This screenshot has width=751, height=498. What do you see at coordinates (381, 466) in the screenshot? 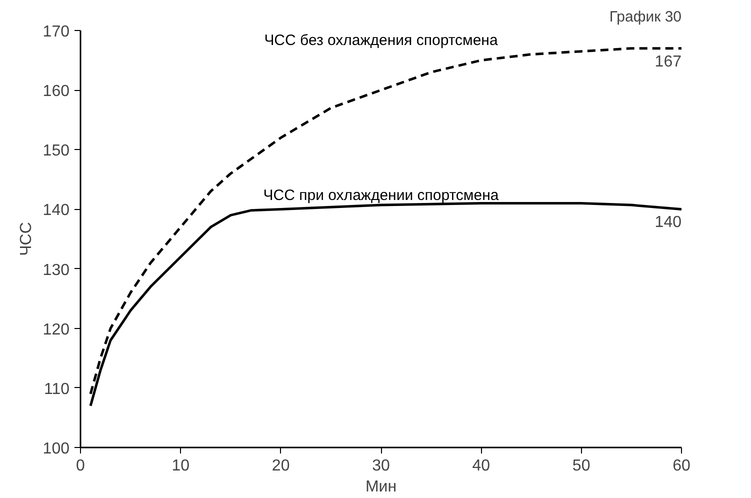
I see `x-tick-label: 30` at bounding box center [381, 466].